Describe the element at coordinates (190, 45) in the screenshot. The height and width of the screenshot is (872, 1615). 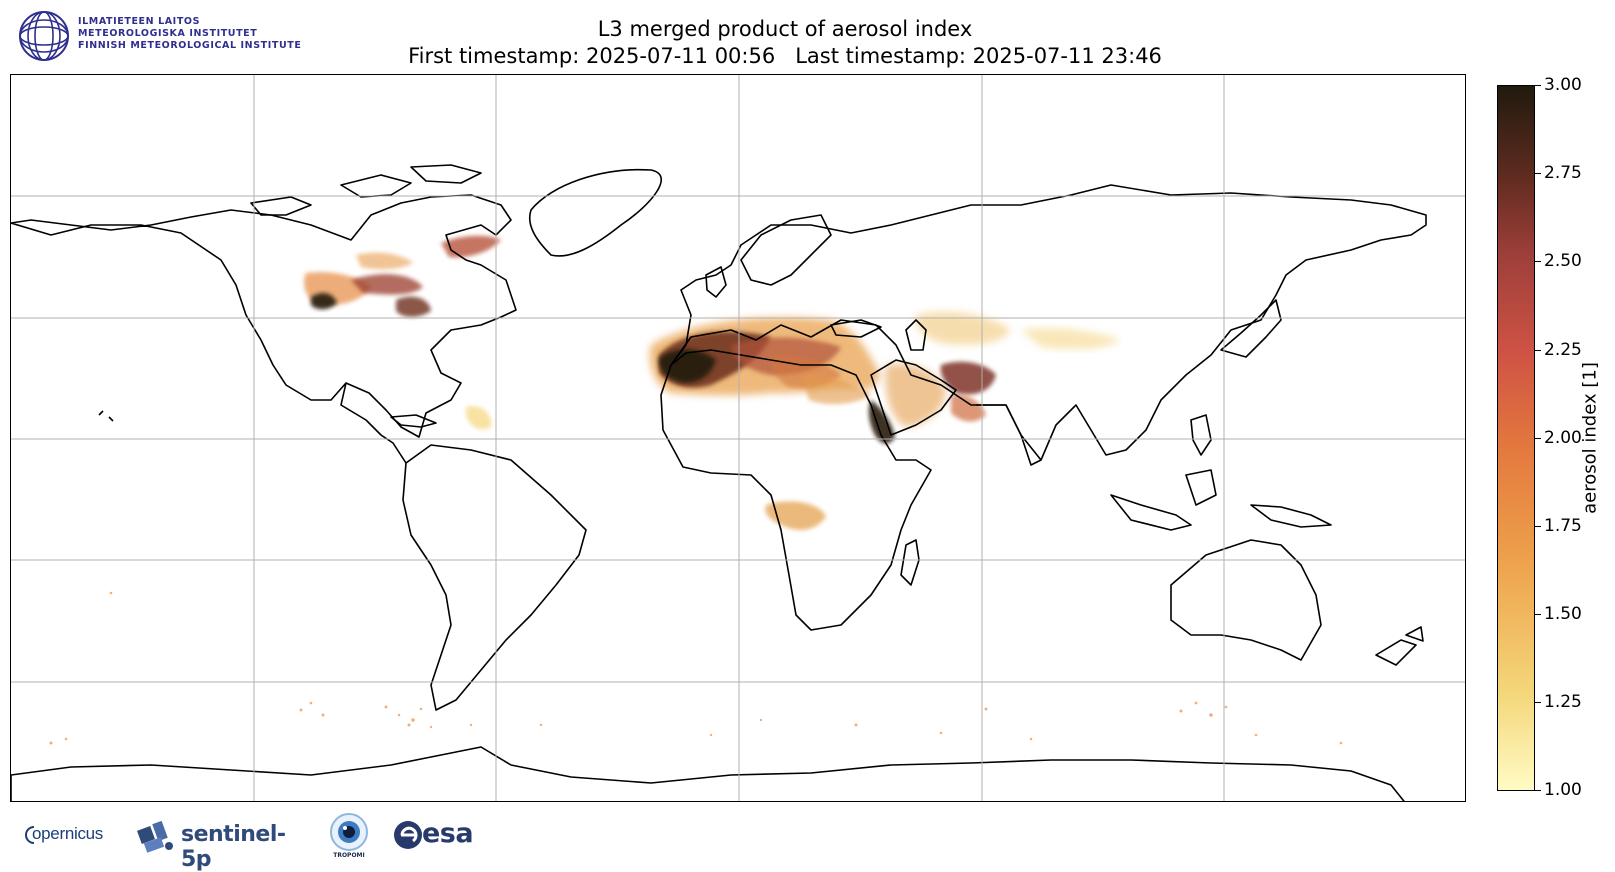
I see `fmi-logo-line-3: FINNISH METEOROLOGICAL INSTITUTE` at that location.